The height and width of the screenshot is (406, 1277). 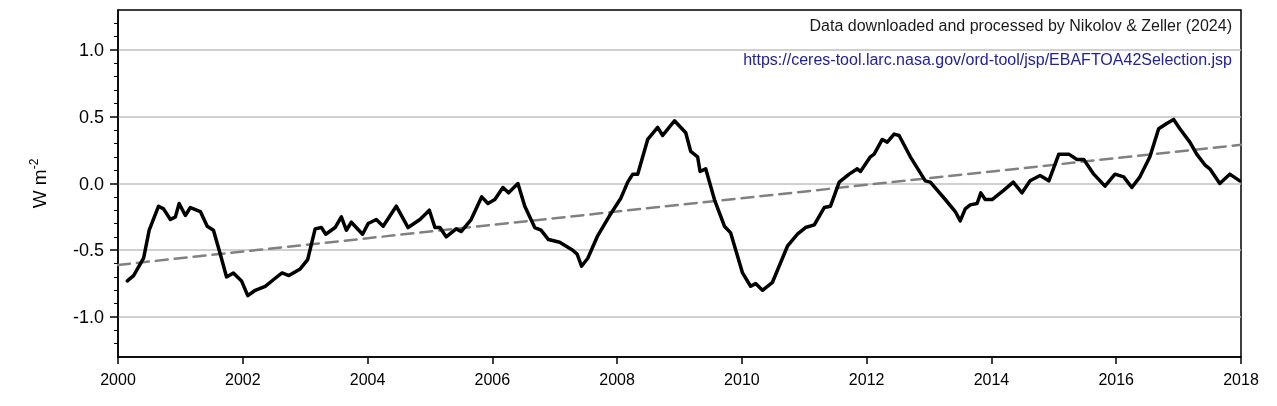 I want to click on y-axis-title: W m-2, so click(x=38, y=183).